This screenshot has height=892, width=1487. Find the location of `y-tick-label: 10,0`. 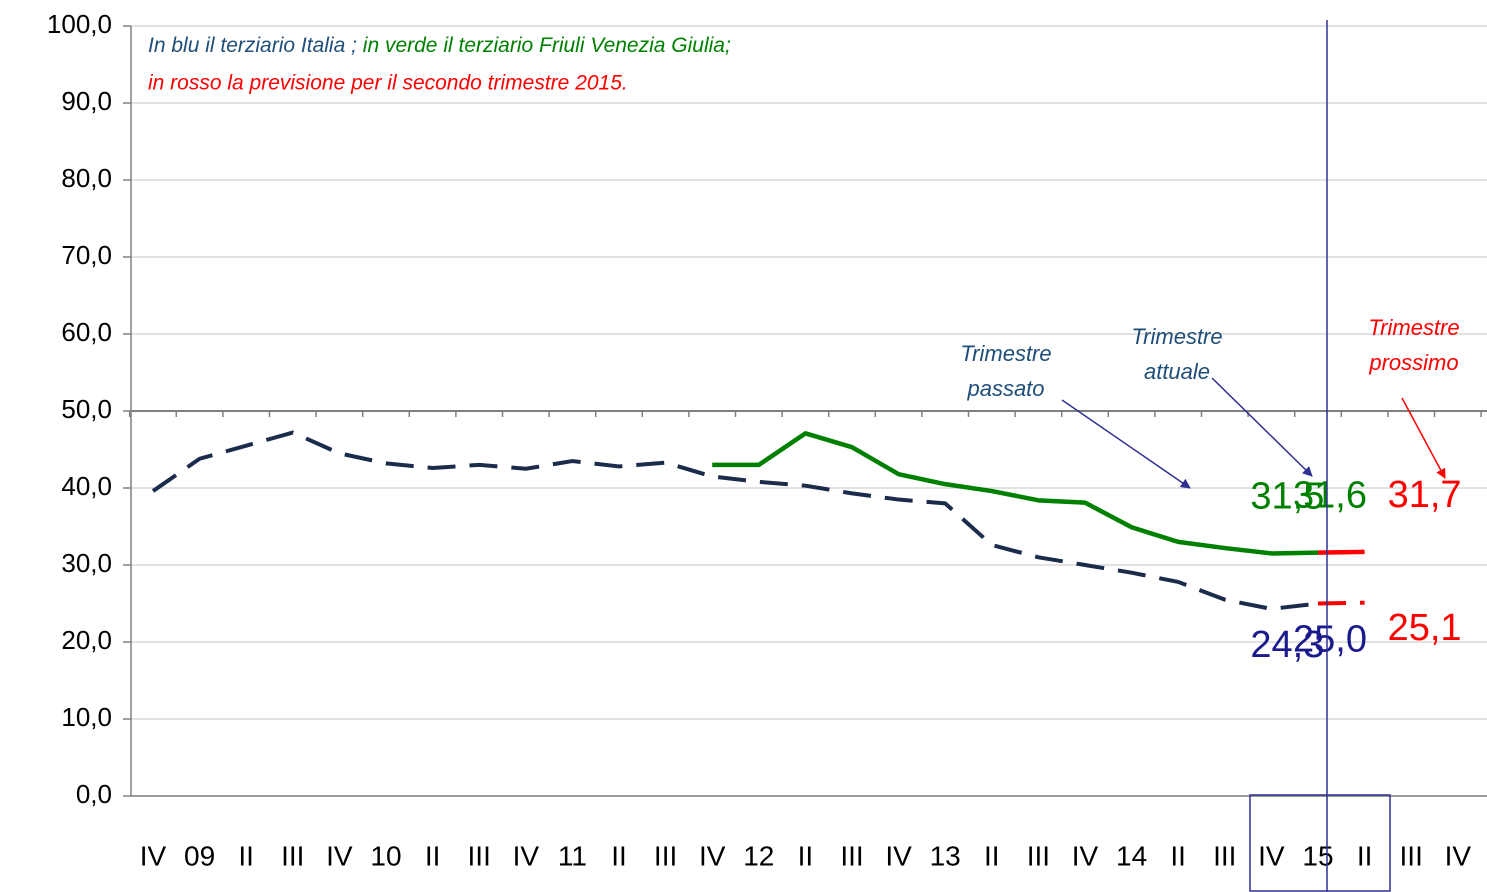

y-tick-label: 10,0 is located at coordinates (86, 717).